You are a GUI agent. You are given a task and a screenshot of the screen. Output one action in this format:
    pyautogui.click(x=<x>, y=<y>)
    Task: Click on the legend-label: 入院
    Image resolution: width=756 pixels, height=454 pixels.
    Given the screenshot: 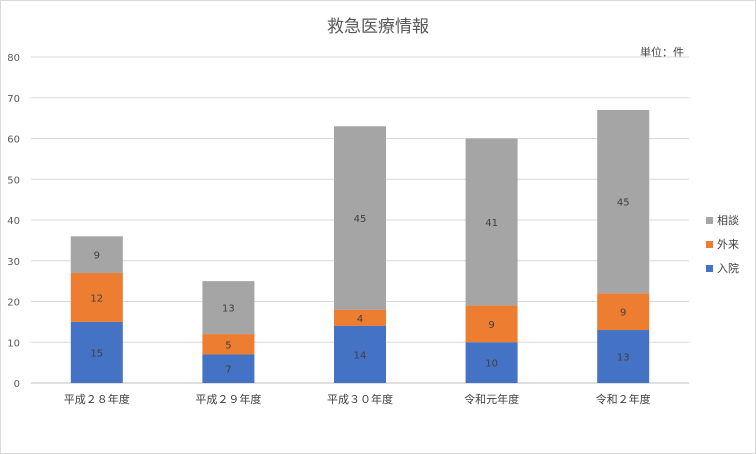 What is the action you would take?
    pyautogui.click(x=728, y=268)
    